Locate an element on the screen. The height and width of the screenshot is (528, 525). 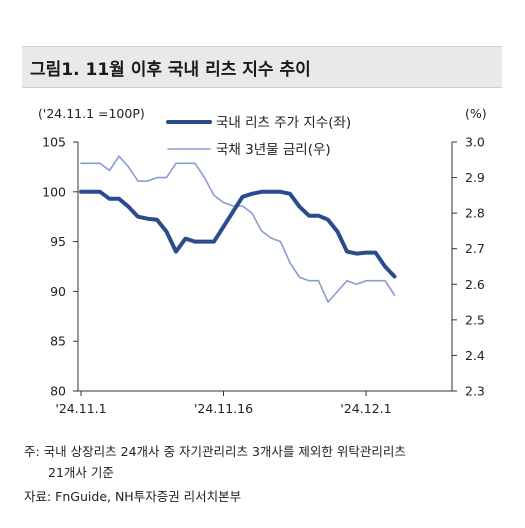
source-note: 자료: FnGuide, NH투자증권 리서치본부 is located at coordinates (133, 496).